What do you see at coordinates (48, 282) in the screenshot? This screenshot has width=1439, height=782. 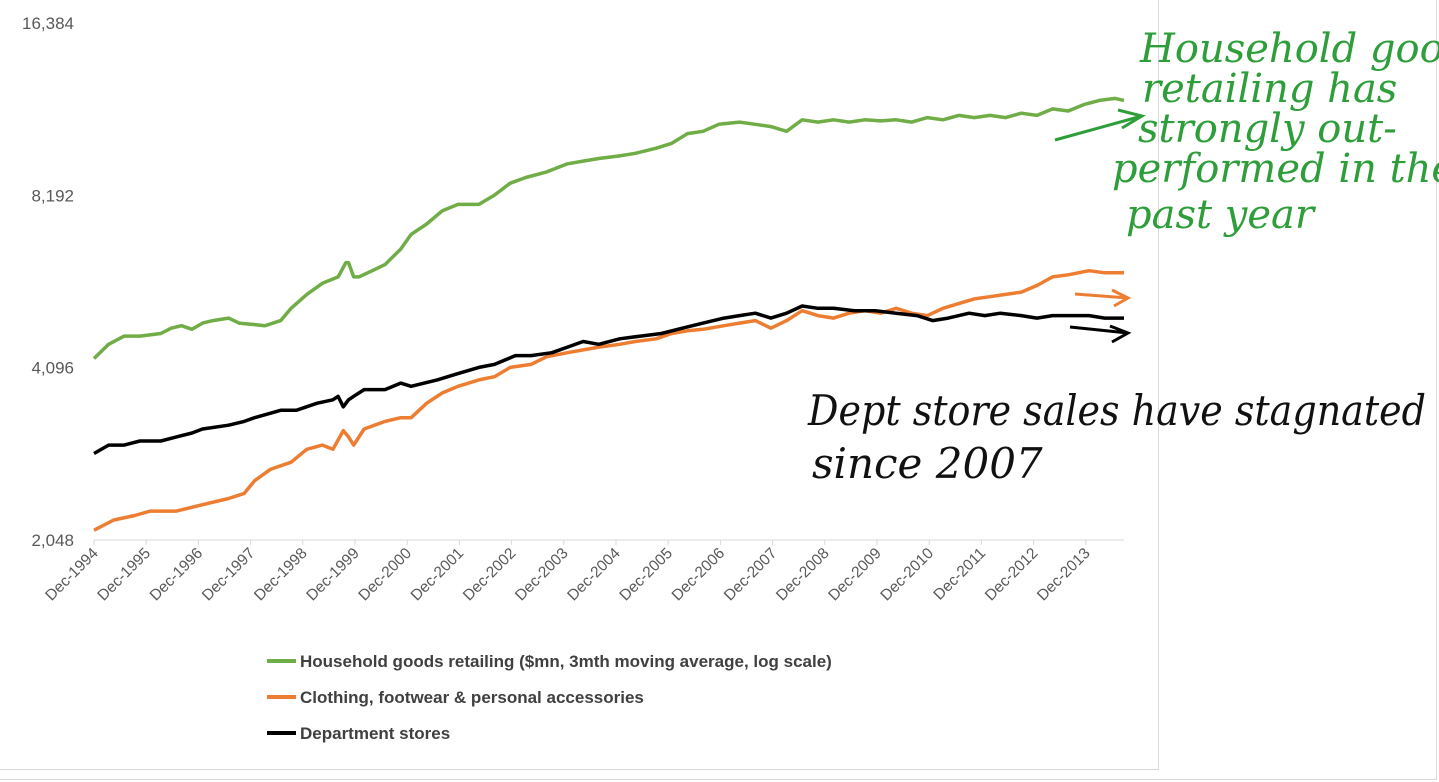 I see `y-axis: 16,384 8,192 4,096 2,048` at bounding box center [48, 282].